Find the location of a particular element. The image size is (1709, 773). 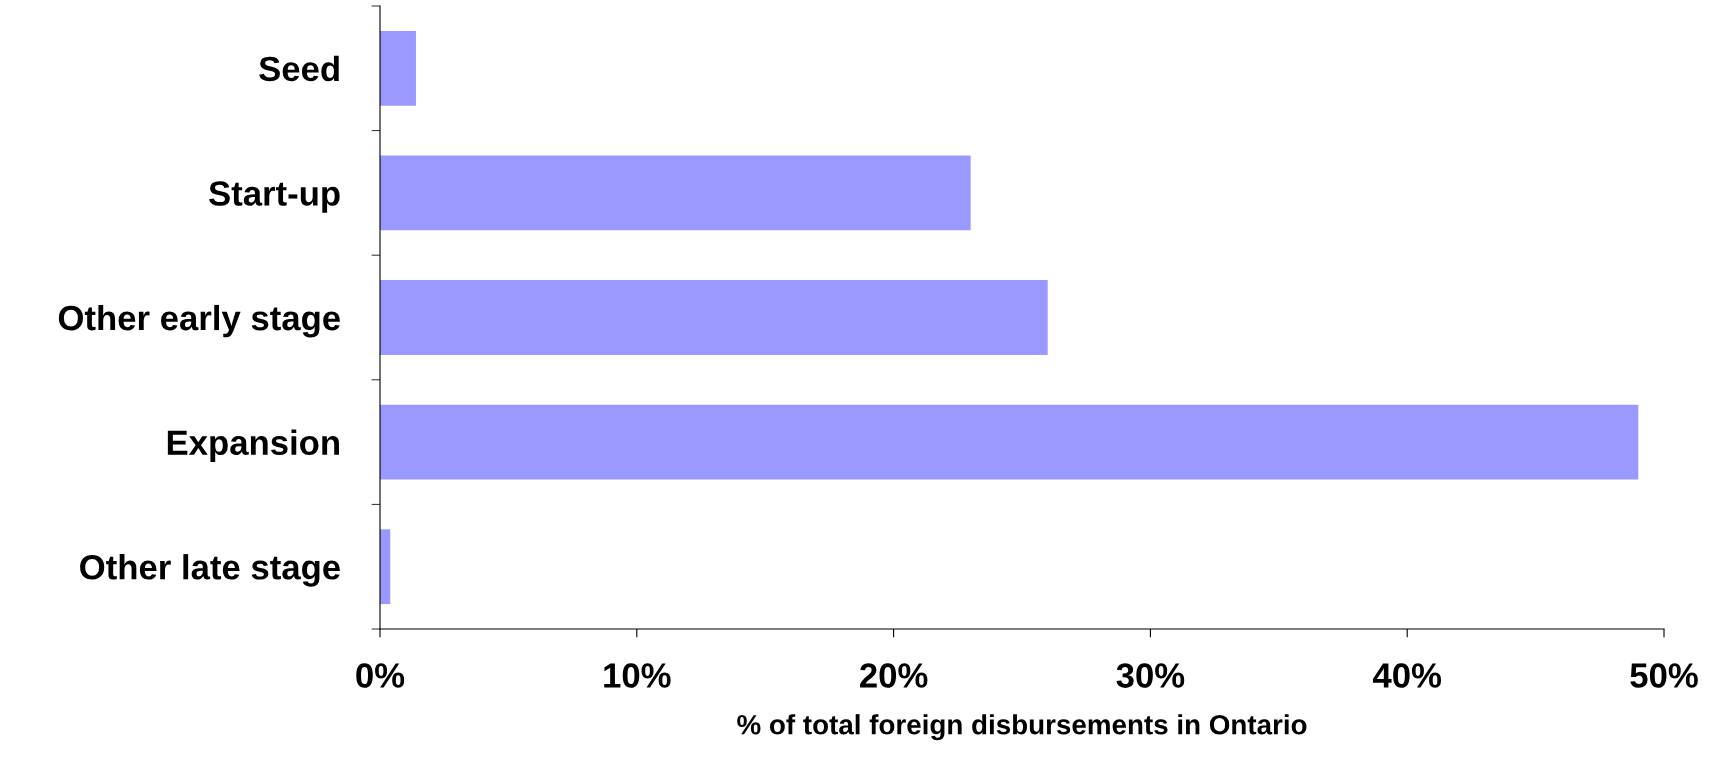

y-tick-label: Other early stage is located at coordinates (199, 321).